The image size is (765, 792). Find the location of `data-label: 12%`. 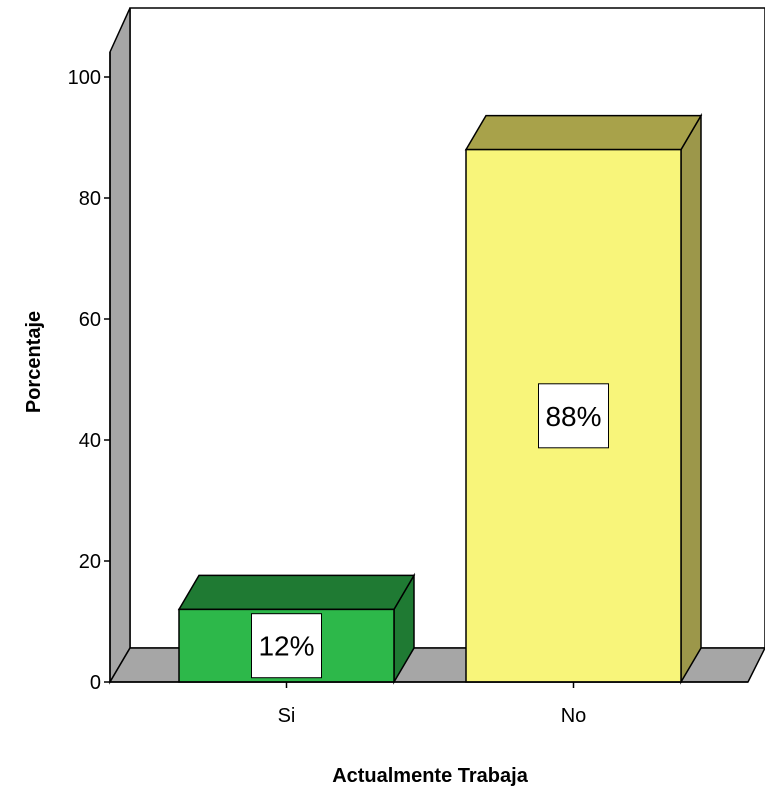

data-label: 12% is located at coordinates (286, 646).